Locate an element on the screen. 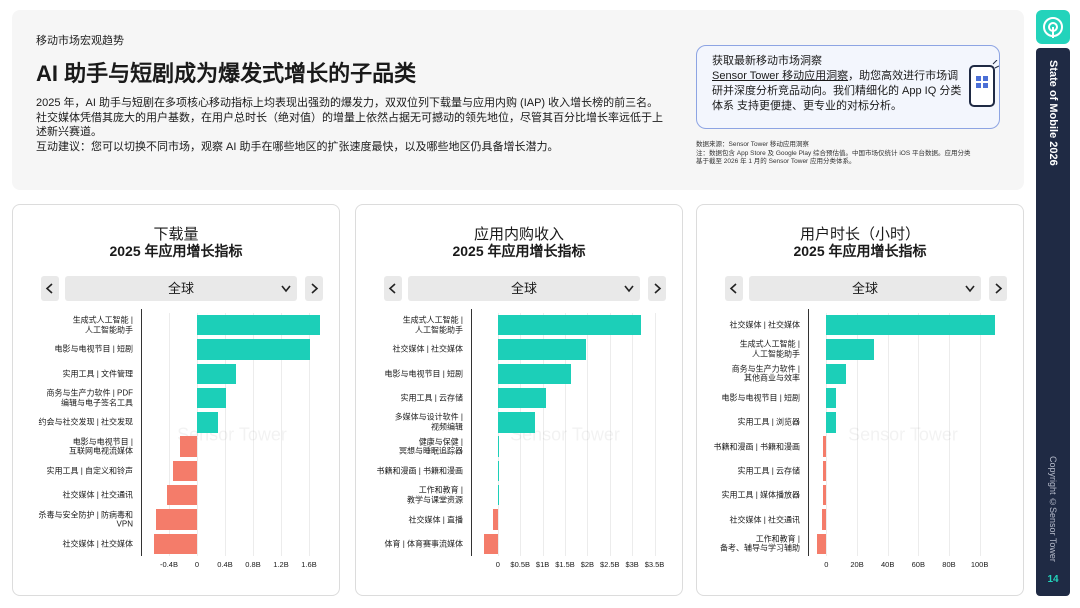 This screenshot has width=1080, height=608. category-label: 社交媒体 | 社交通讯 is located at coordinates (764, 519).